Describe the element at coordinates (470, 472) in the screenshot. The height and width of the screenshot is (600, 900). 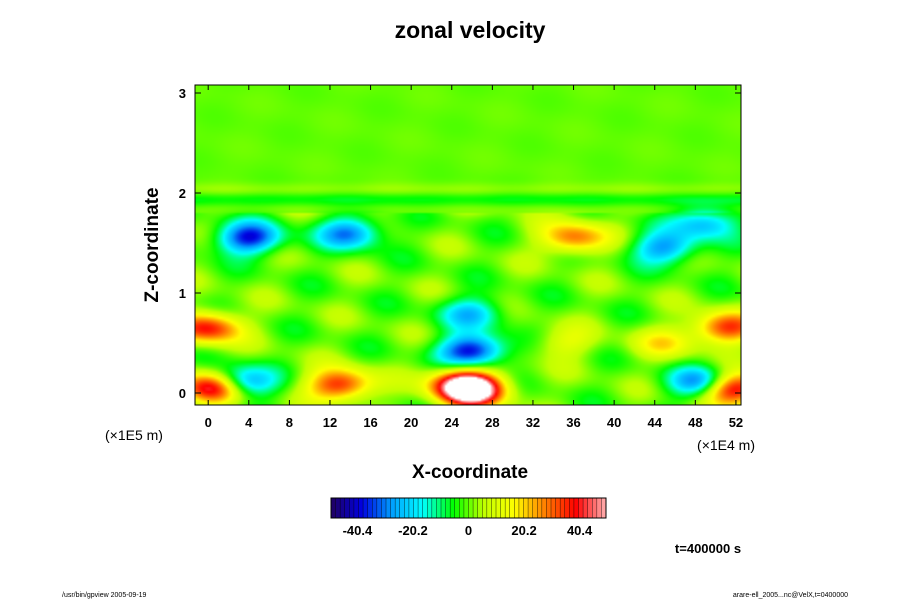
I see `x-axis-title: X-coordinate` at that location.